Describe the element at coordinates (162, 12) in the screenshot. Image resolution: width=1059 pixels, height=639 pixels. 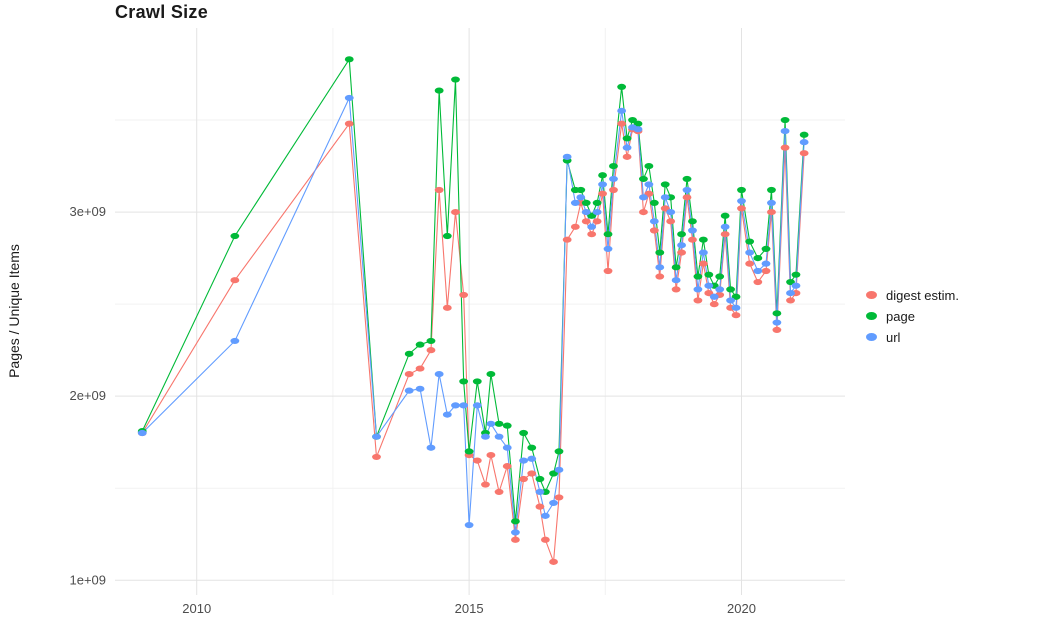
I see `chart-title: Crawl Size` at that location.